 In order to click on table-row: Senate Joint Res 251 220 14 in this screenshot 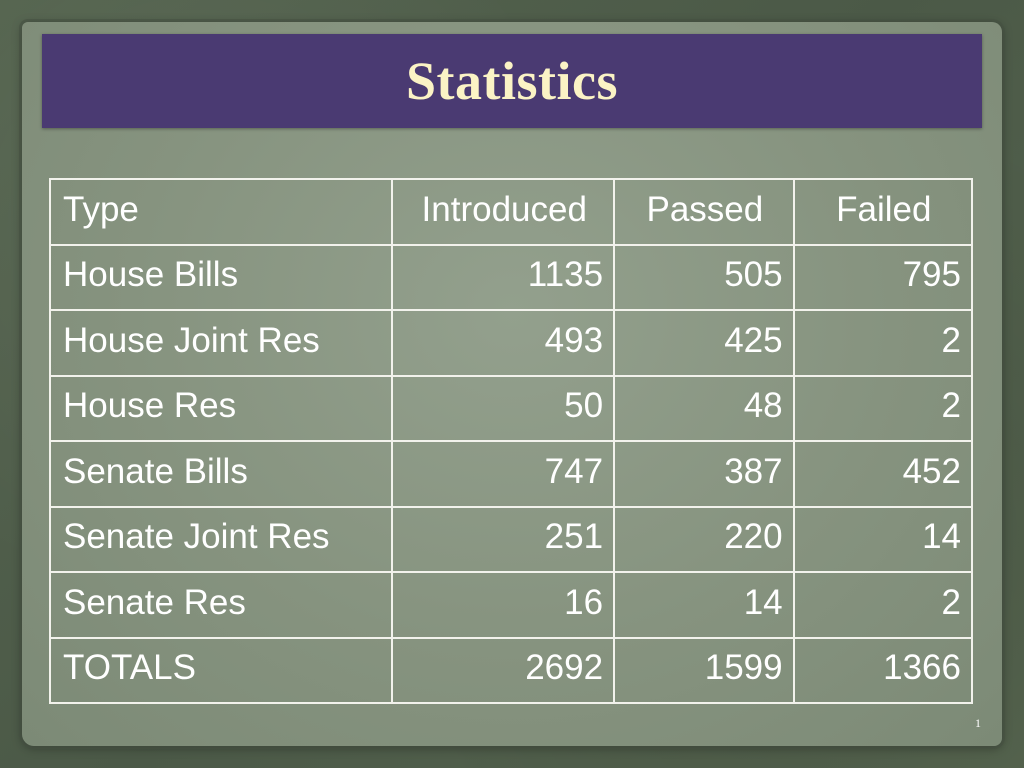, I will do `click(511, 539)`.